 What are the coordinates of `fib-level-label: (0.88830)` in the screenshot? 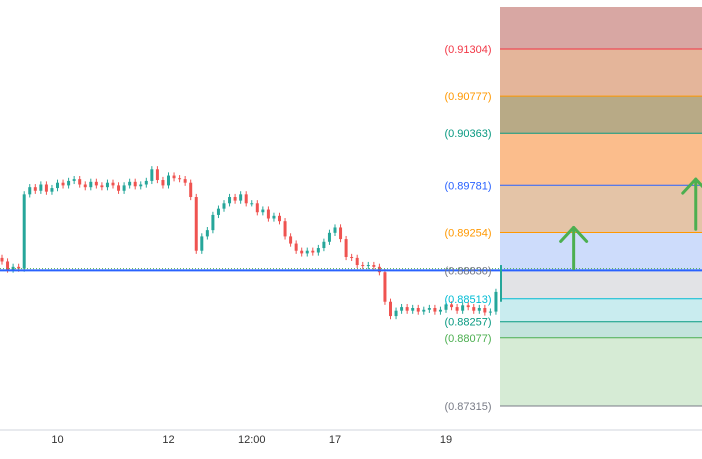 It's located at (467, 271).